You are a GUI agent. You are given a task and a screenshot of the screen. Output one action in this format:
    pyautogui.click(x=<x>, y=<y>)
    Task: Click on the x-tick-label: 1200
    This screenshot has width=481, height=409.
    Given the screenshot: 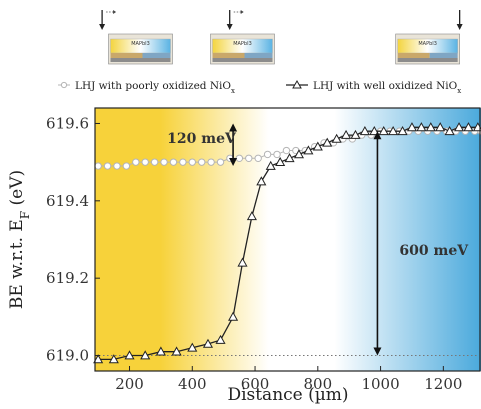 What is the action you would take?
    pyautogui.click(x=443, y=384)
    